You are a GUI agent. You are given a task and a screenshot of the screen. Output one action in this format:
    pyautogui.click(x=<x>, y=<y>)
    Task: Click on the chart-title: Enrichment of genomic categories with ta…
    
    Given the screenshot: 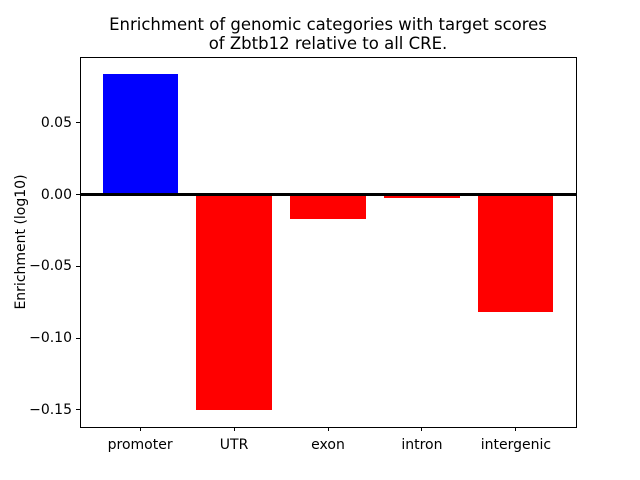 What is the action you would take?
    pyautogui.click(x=328, y=34)
    